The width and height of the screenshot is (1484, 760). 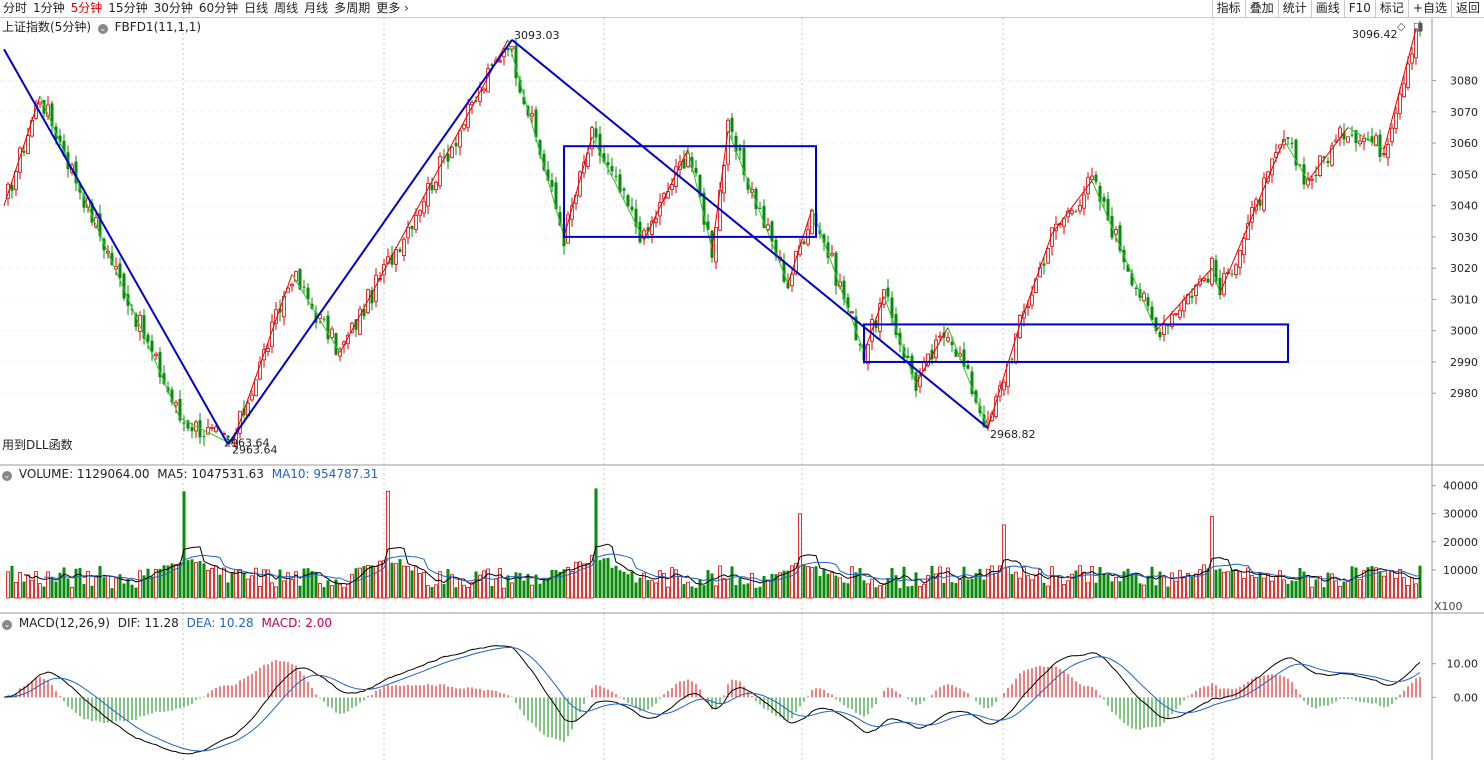 I want to click on period-tab-8: 月线, so click(x=316, y=8).